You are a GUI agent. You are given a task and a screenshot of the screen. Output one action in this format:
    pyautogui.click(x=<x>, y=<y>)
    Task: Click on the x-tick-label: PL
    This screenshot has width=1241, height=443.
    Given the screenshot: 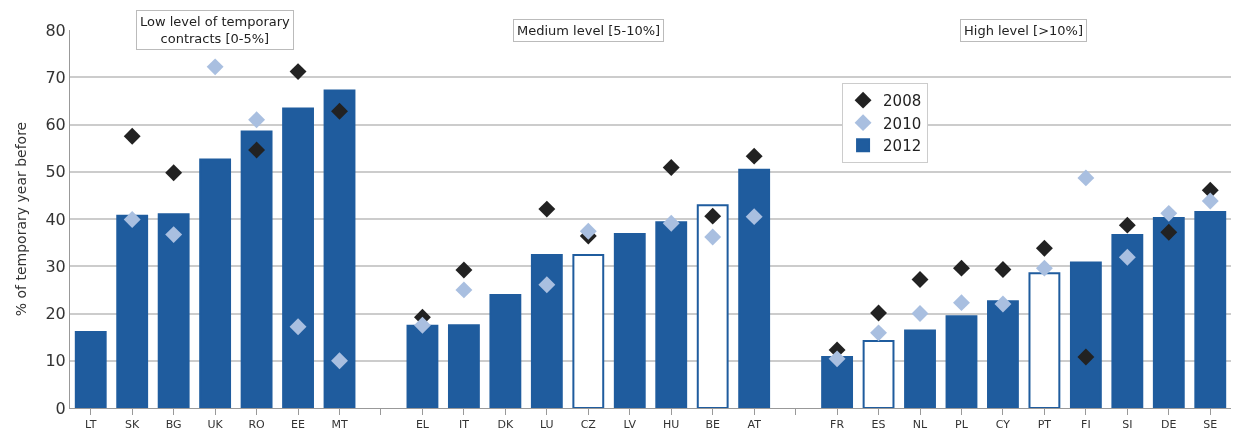 What is the action you would take?
    pyautogui.click(x=962, y=425)
    